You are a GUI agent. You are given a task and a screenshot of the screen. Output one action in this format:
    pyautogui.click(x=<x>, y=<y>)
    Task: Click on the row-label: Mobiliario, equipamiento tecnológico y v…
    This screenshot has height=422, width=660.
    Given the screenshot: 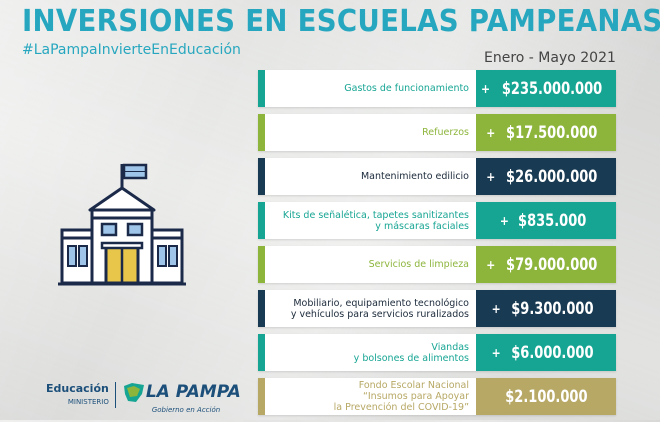 What is the action you would take?
    pyautogui.click(x=379, y=308)
    